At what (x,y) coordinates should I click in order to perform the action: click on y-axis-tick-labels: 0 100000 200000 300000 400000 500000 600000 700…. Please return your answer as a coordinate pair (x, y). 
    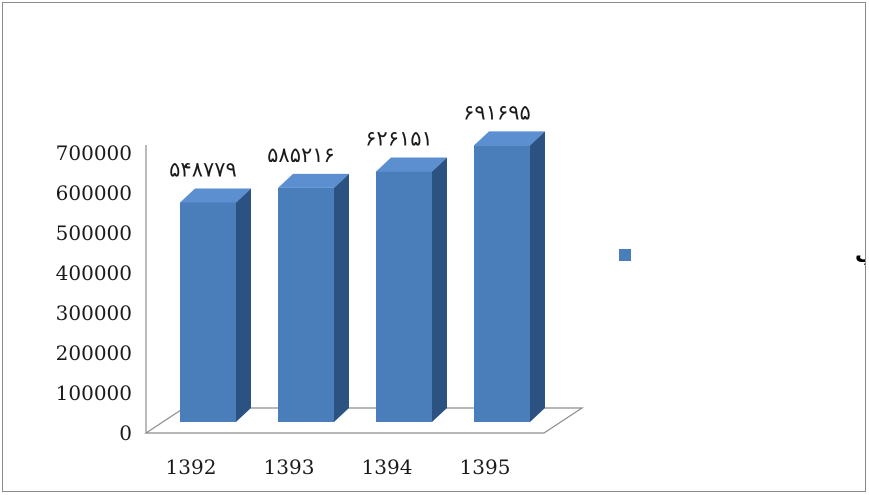
    Looking at the image, I should click on (94, 293).